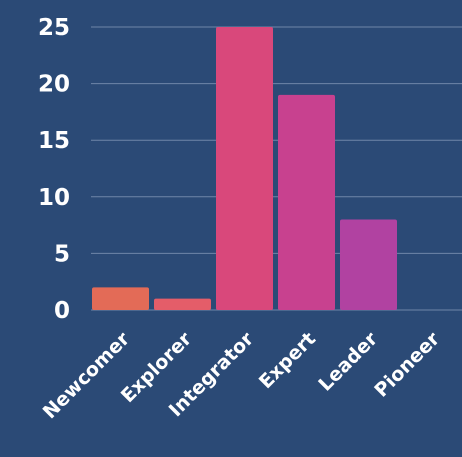 The width and height of the screenshot is (462, 457). Describe the element at coordinates (62, 254) in the screenshot. I see `y-tick-label: 5` at that location.